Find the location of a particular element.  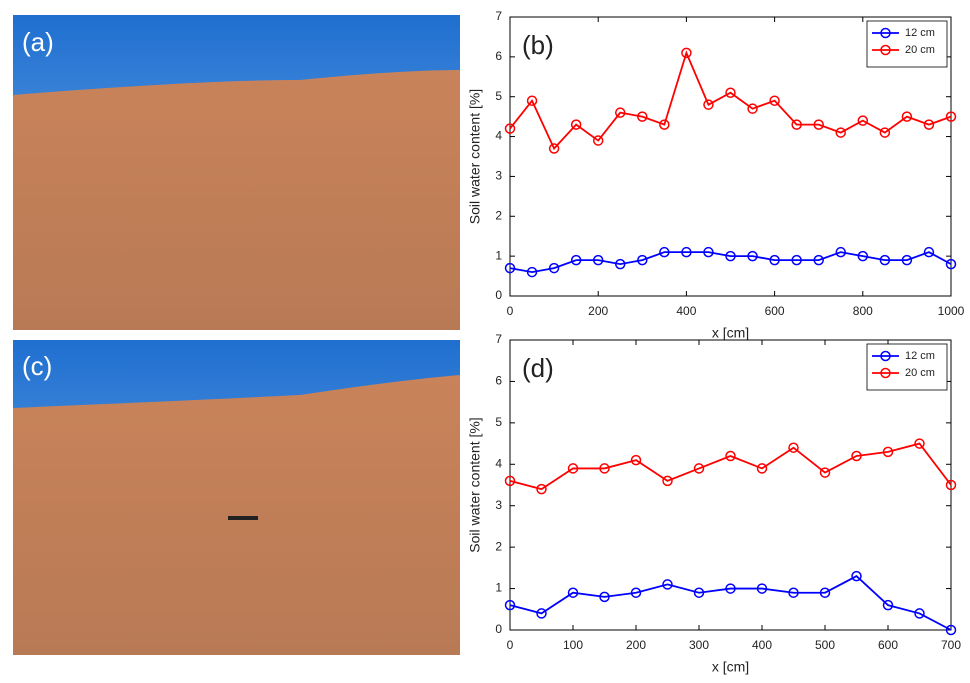

y-axis-label: Soil water content [%] is located at coordinates (475, 156).